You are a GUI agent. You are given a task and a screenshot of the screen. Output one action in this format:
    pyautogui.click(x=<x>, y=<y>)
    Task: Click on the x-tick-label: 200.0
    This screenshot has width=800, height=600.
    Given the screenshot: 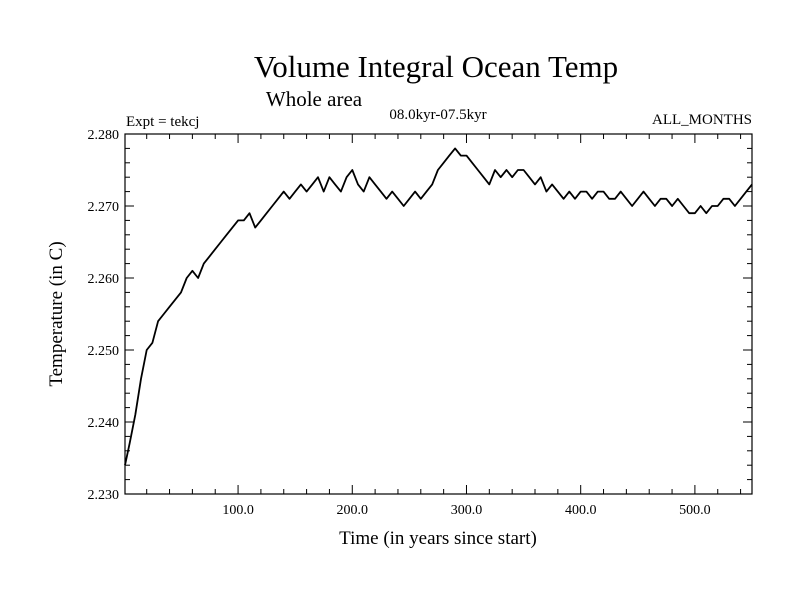 What is the action you would take?
    pyautogui.click(x=353, y=510)
    